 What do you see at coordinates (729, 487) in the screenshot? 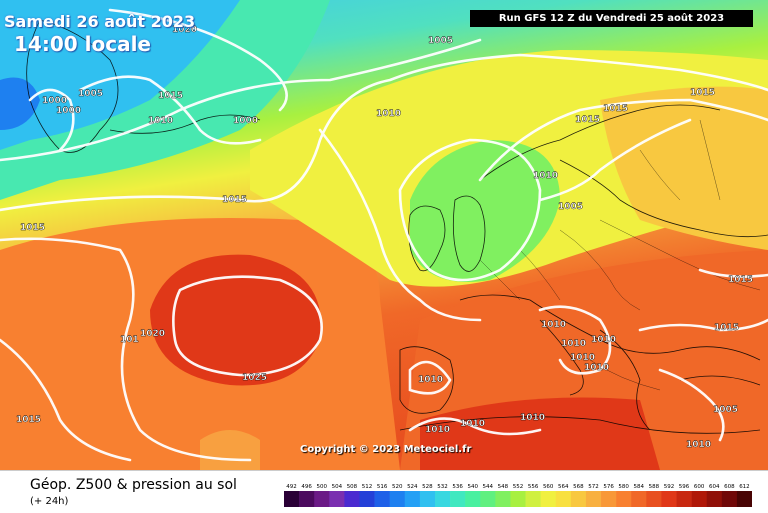
I see `legend-tick-label: 608` at bounding box center [729, 487].